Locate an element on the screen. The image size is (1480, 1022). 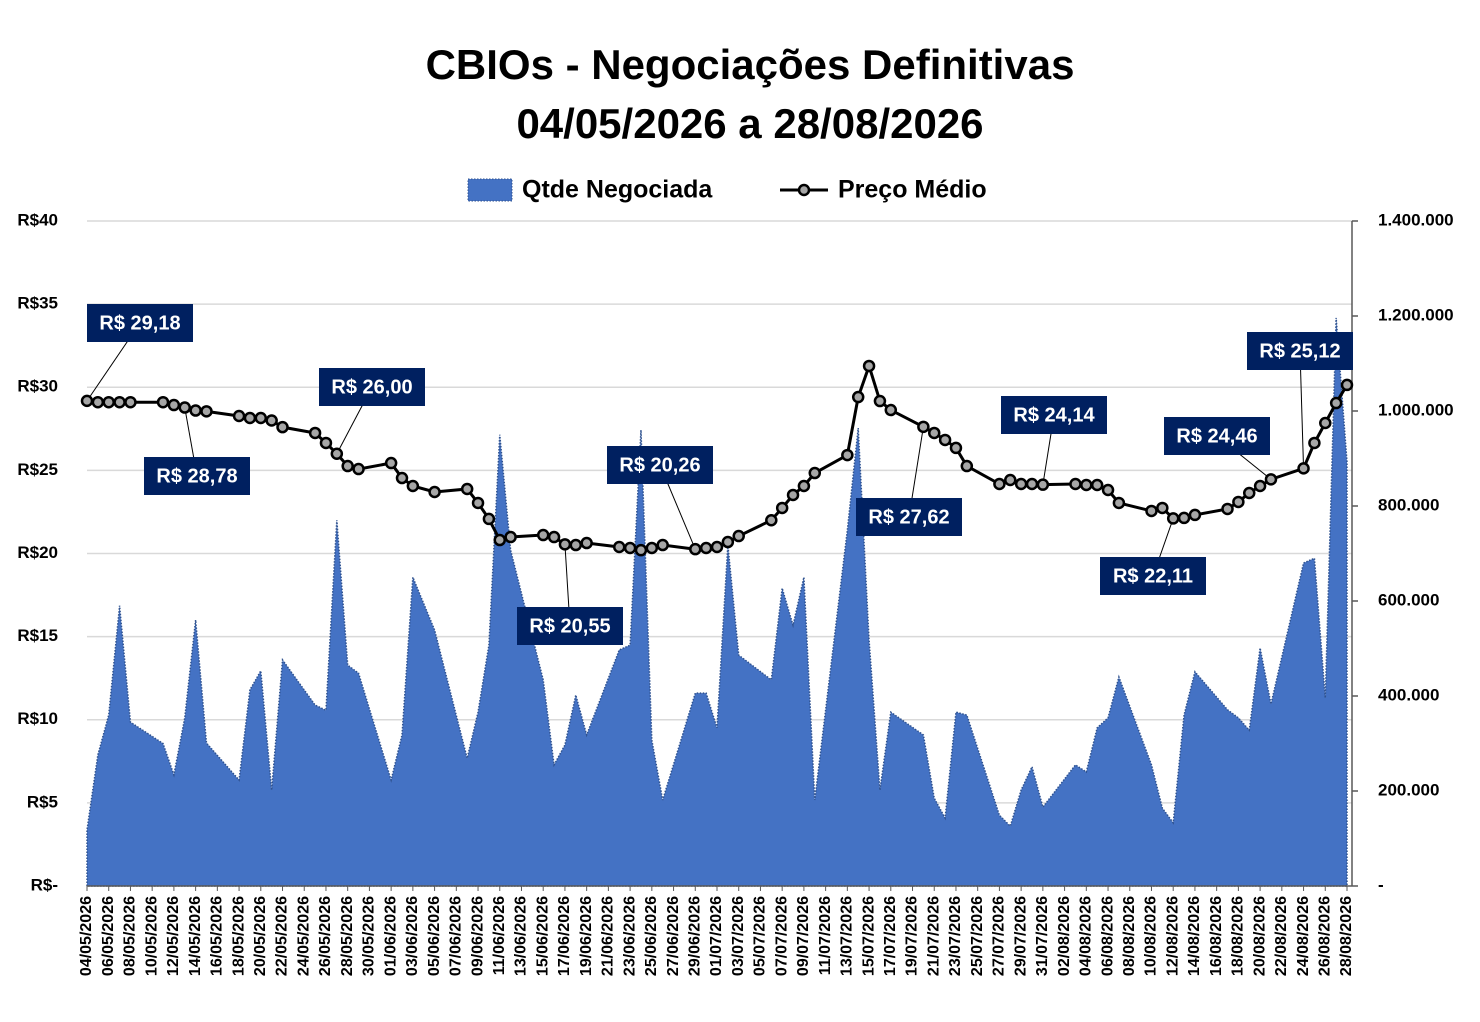
x-tick-label: 25/07/2026 is located at coordinates (977, 936).